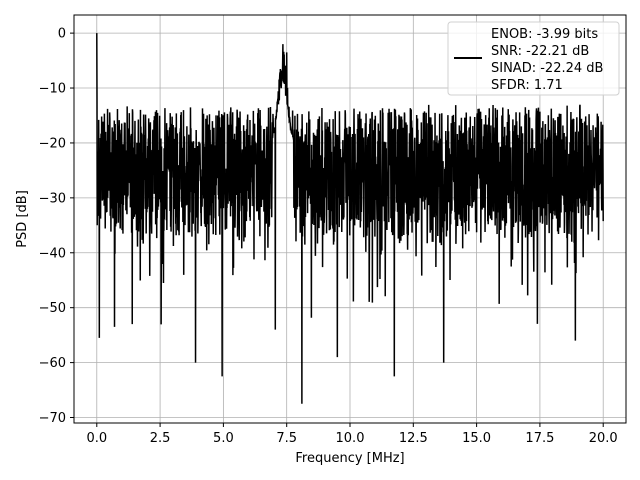 Image resolution: width=640 pixels, height=480 pixels. Describe the element at coordinates (52, 308) in the screenshot. I see `y-tick-label: −50` at that location.